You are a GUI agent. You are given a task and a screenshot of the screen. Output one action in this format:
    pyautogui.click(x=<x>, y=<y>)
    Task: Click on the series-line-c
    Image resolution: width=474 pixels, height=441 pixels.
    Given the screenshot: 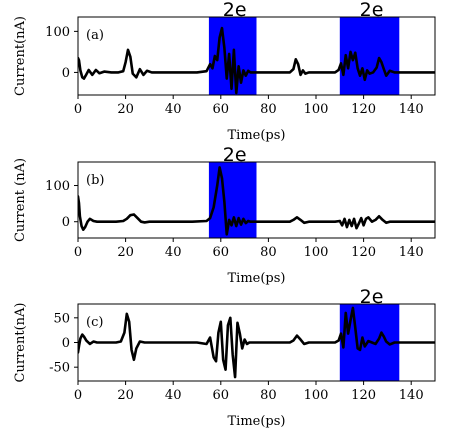 What is the action you would take?
    pyautogui.click(x=256, y=342)
    